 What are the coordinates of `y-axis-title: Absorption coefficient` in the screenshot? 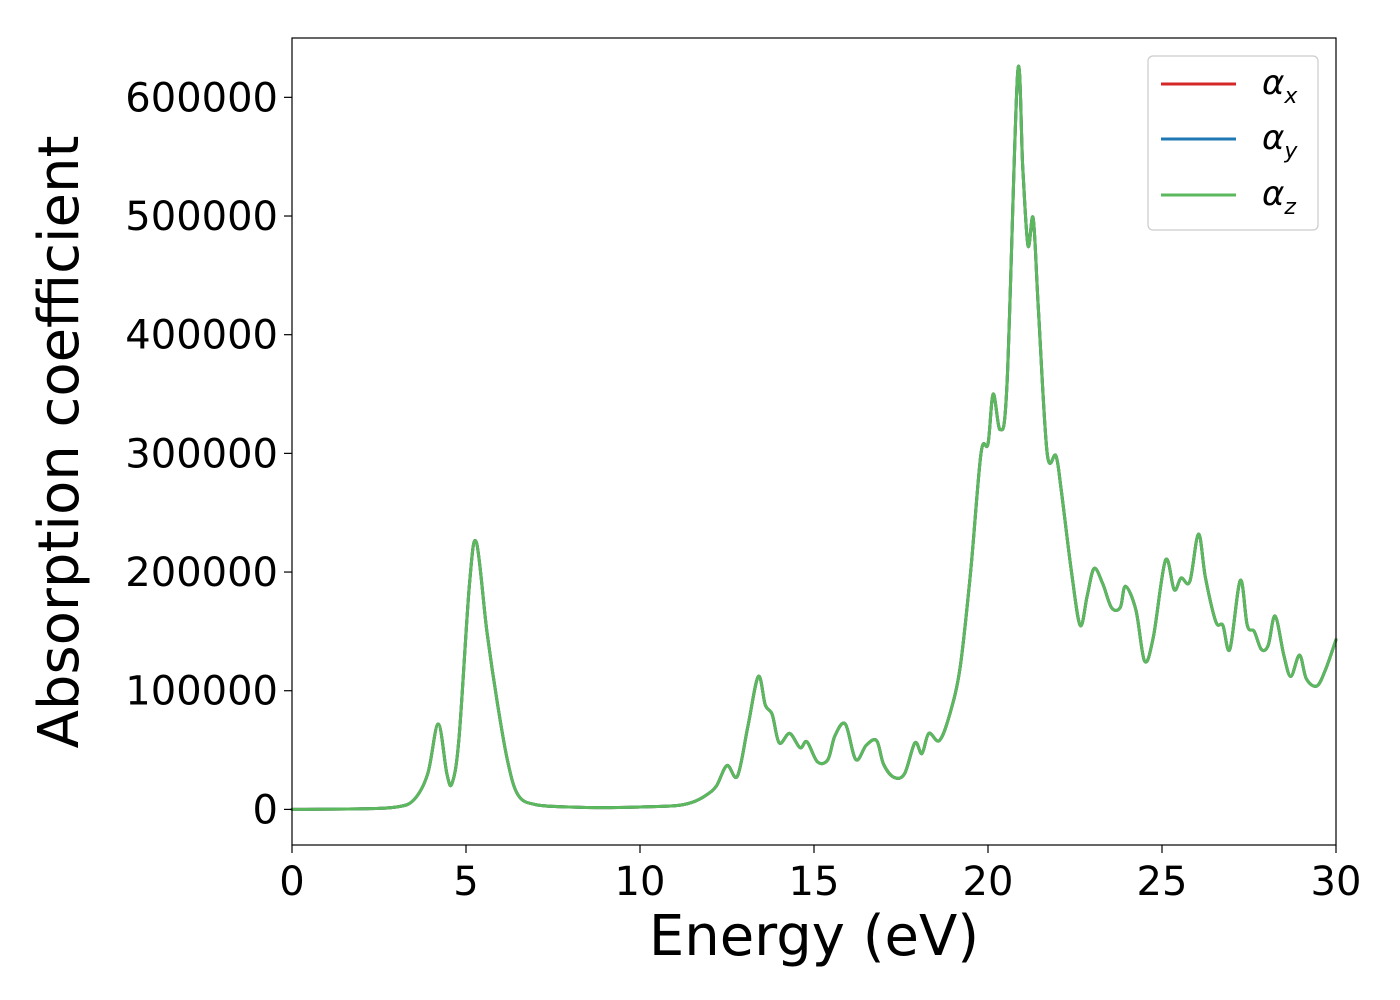 It's located at (59, 442).